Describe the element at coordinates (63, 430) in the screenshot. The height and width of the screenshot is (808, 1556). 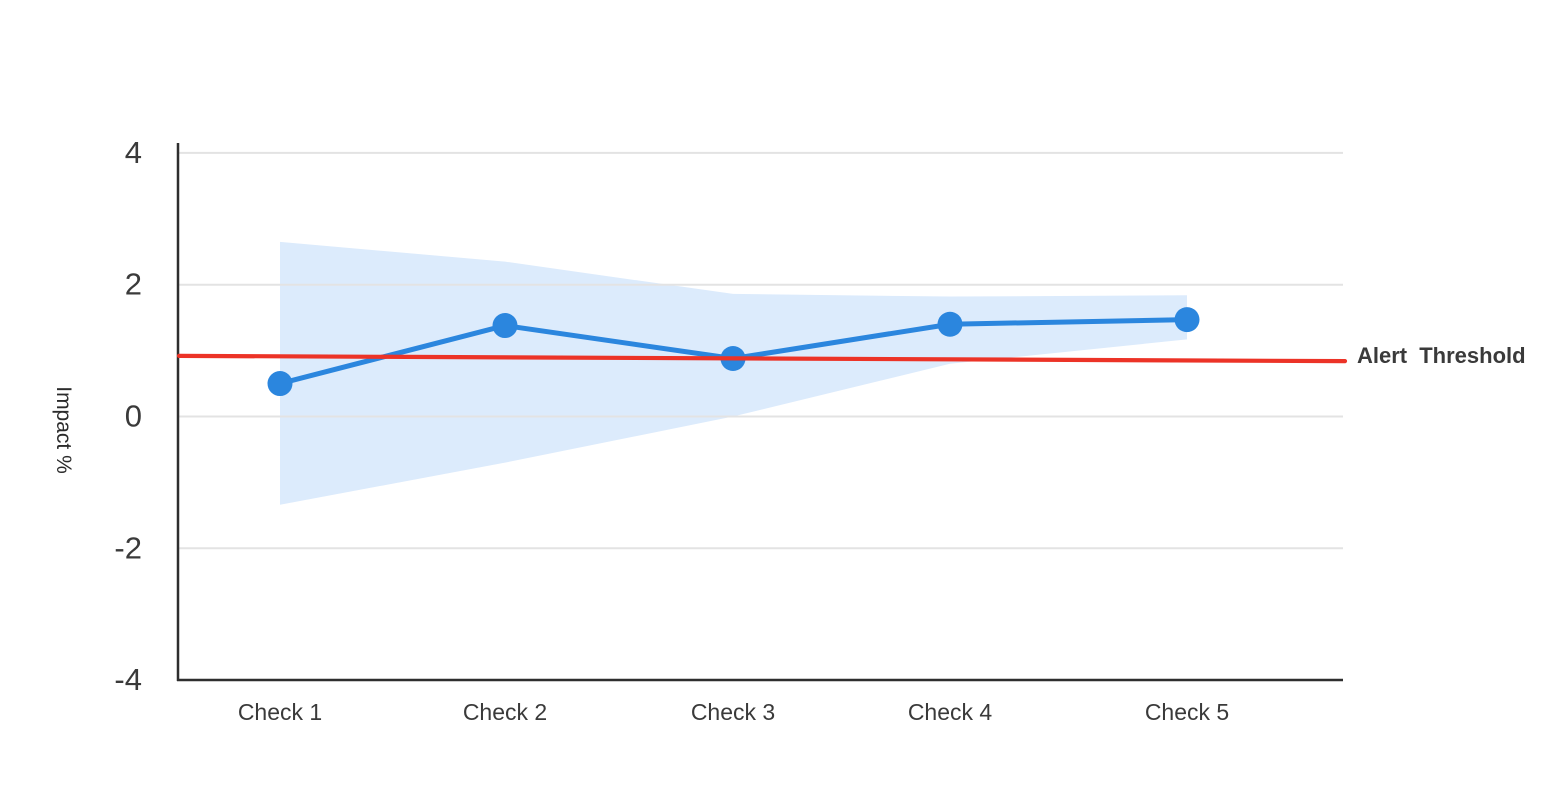
I see `y-axis-title: Impact %` at that location.